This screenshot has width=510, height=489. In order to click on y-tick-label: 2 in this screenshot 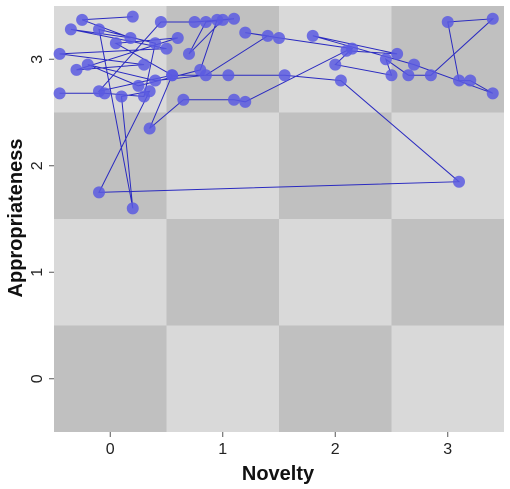, I will do `click(37, 165)`.